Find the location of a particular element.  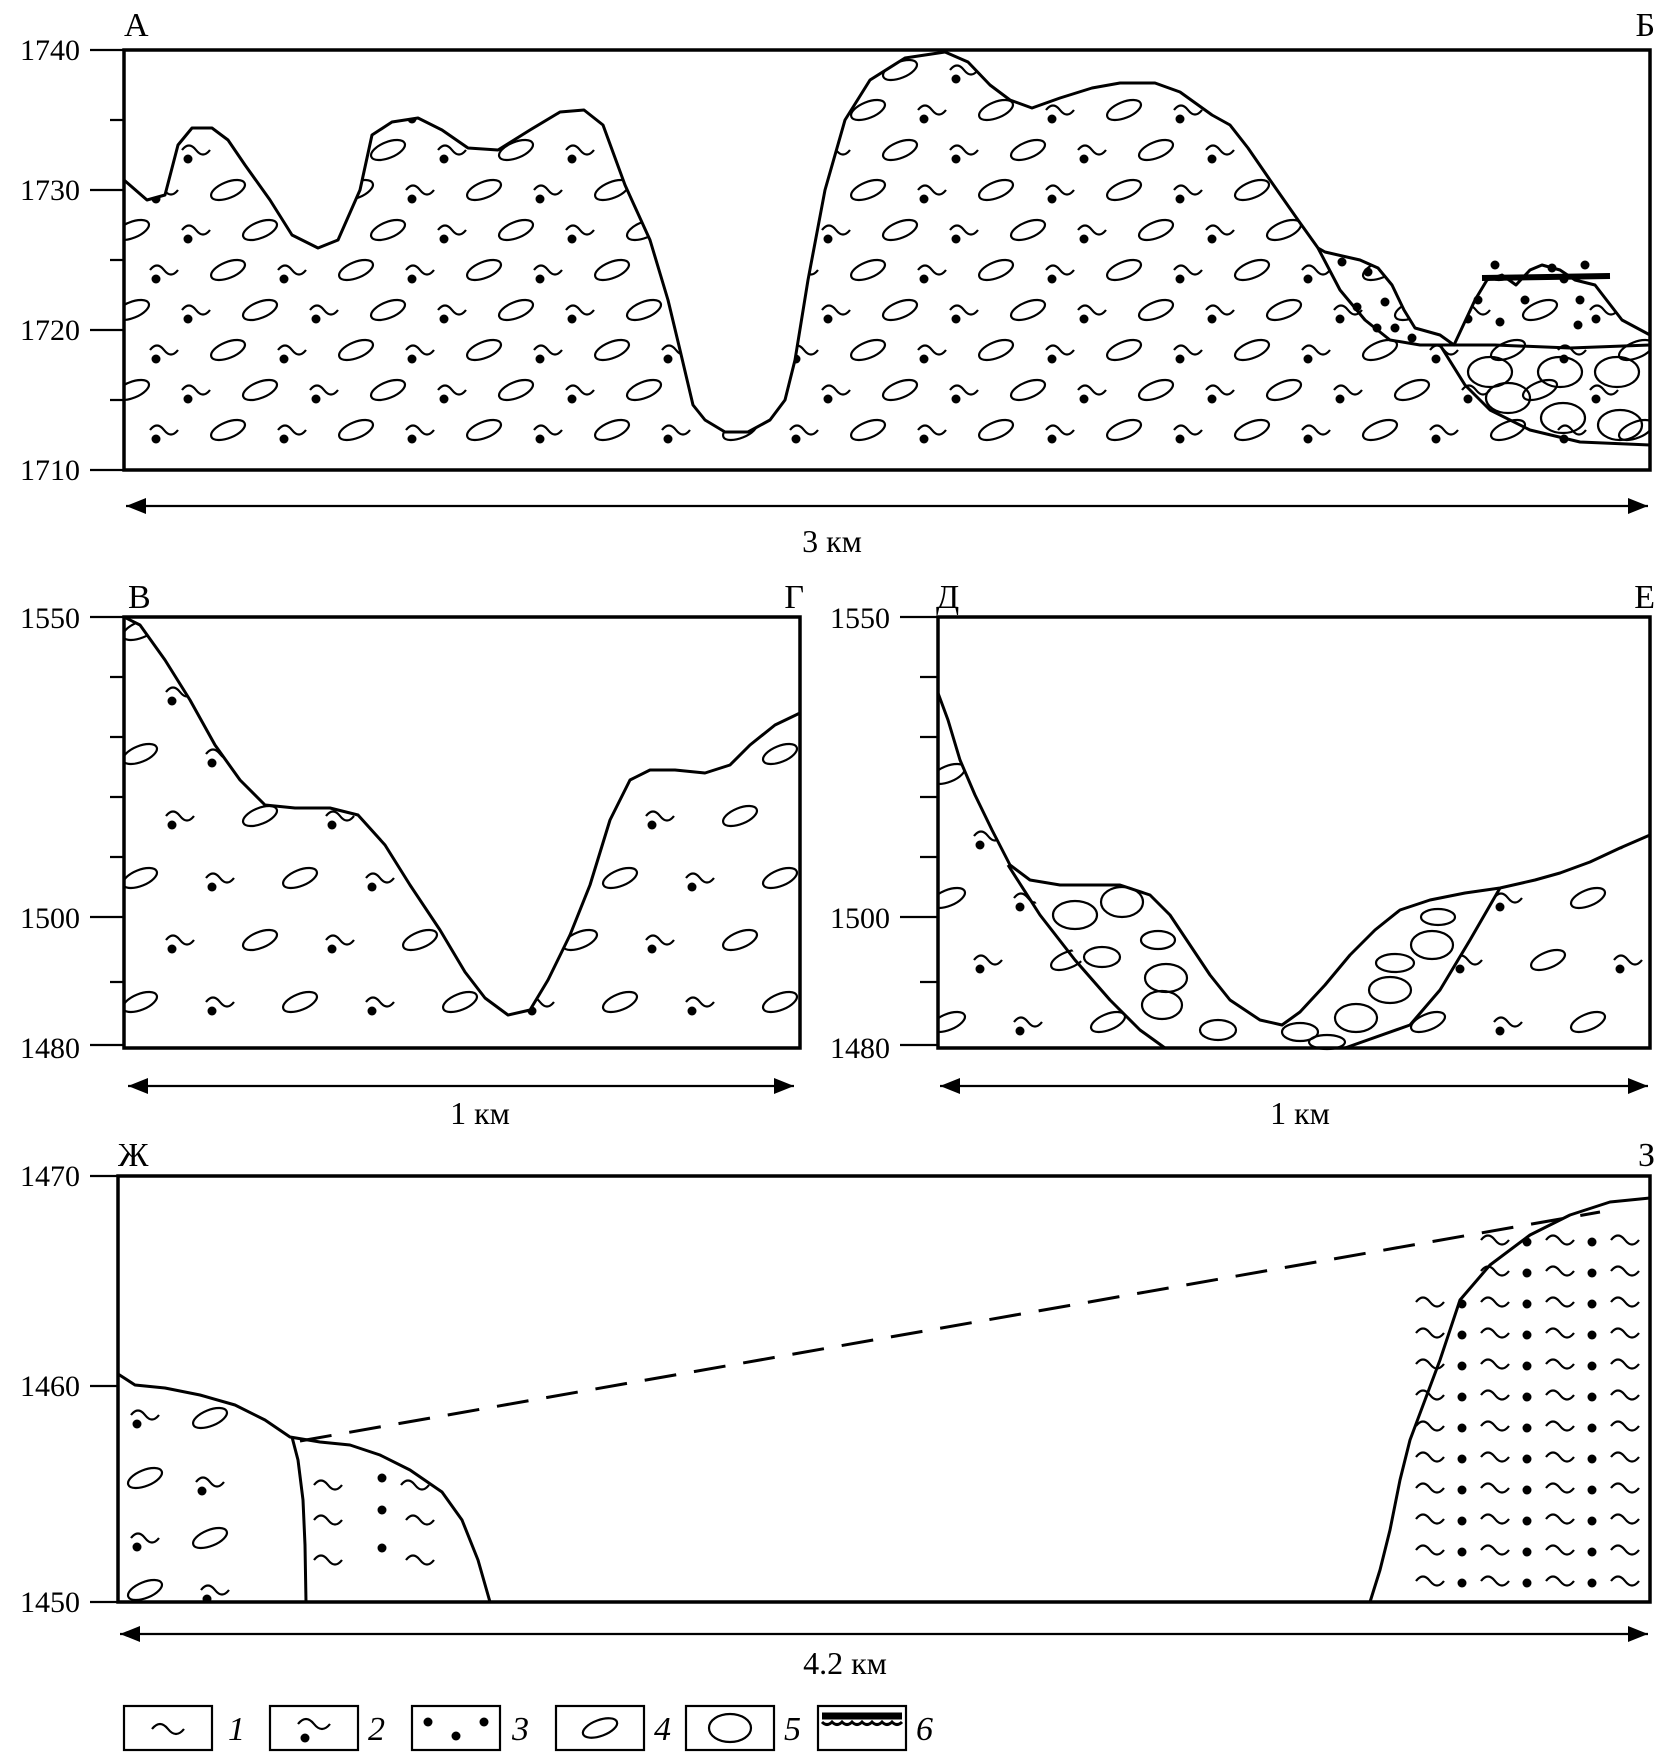

left-sand-pattern is located at coordinates (374, 1519).